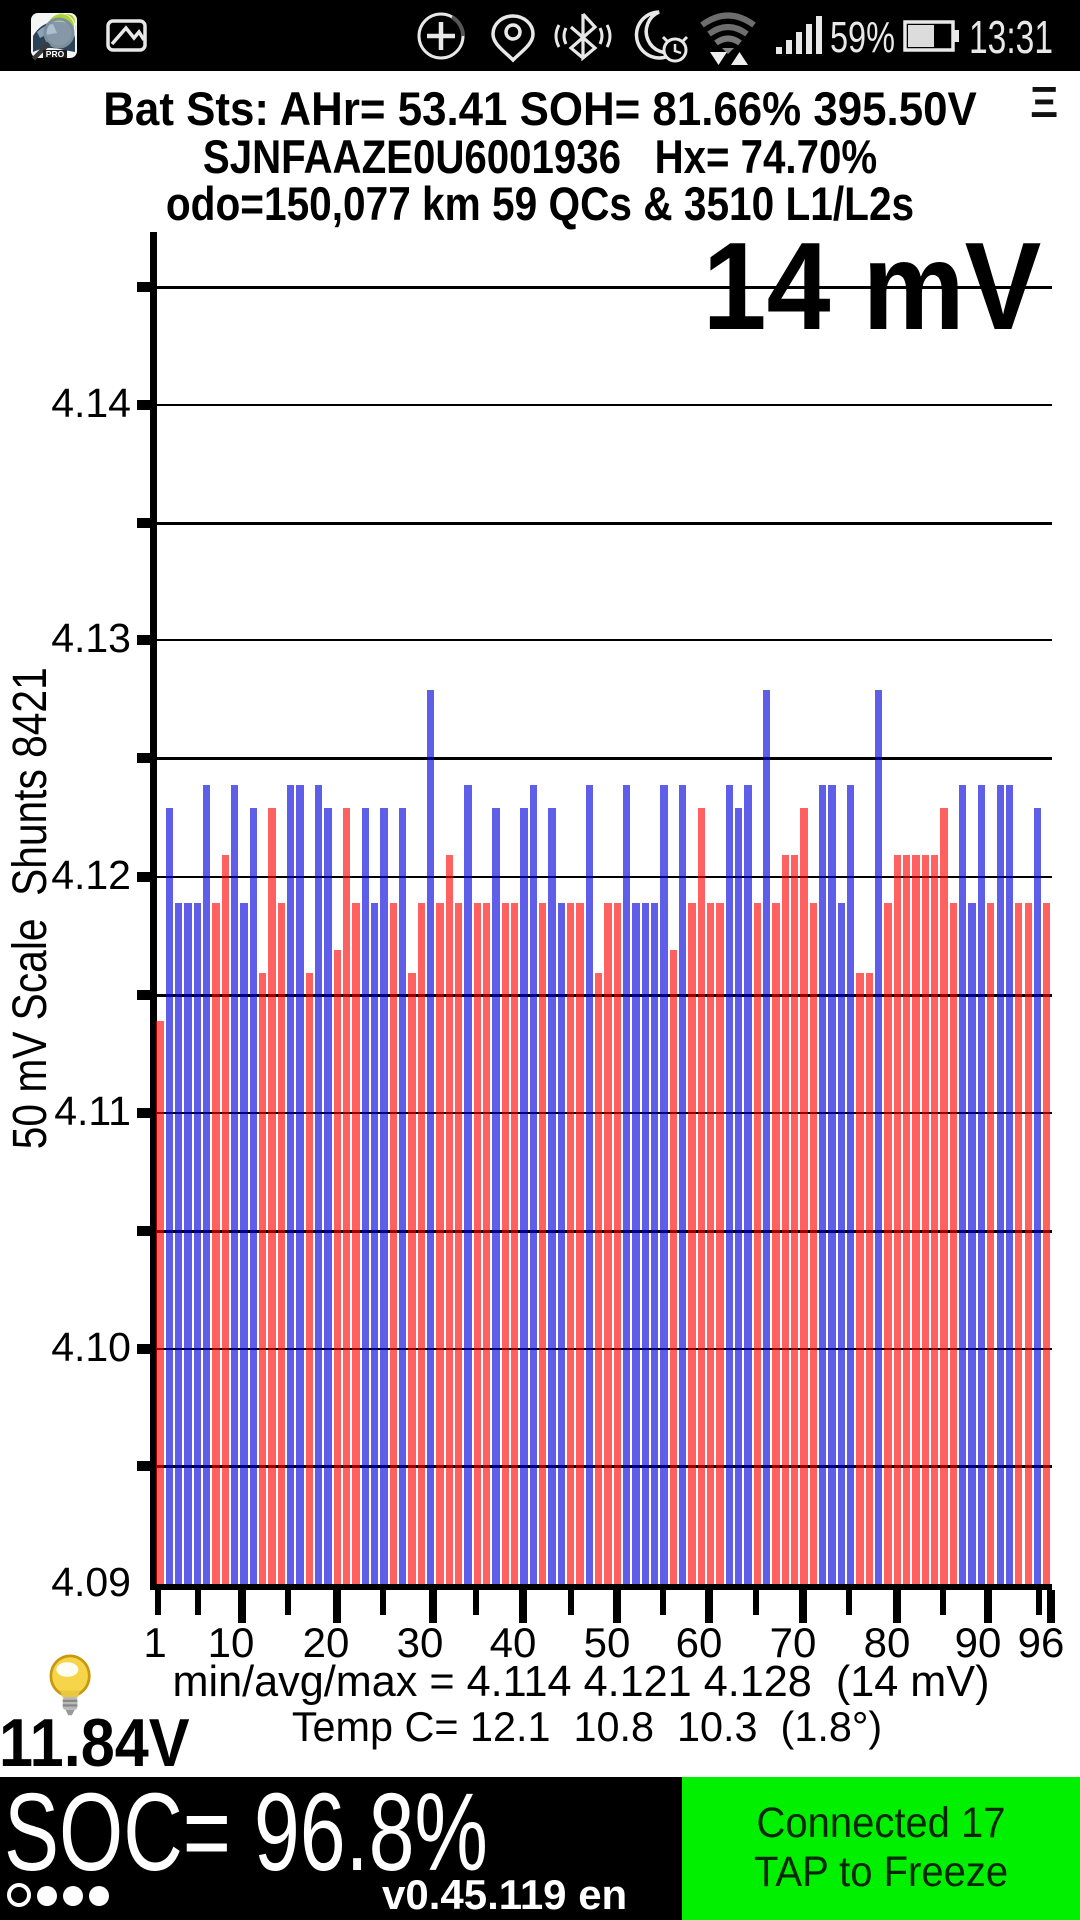 This screenshot has width=1080, height=1920. What do you see at coordinates (55, 54) in the screenshot?
I see `svg-text: PRO` at bounding box center [55, 54].